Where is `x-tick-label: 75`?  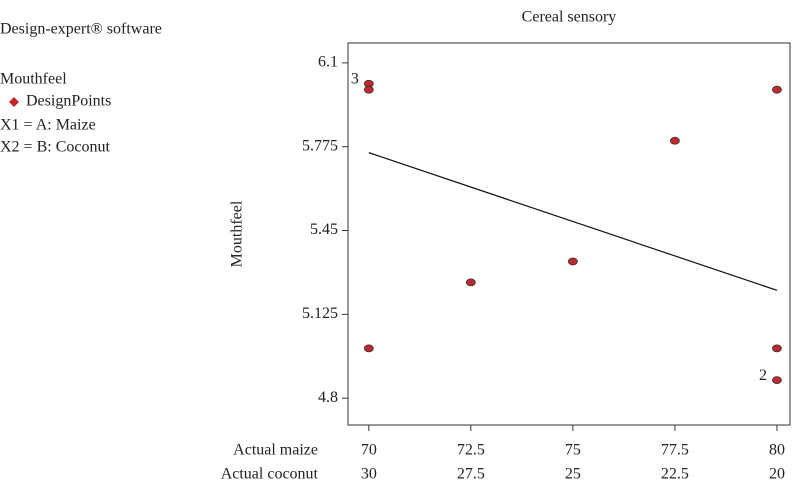 x-tick-label: 75 is located at coordinates (573, 450).